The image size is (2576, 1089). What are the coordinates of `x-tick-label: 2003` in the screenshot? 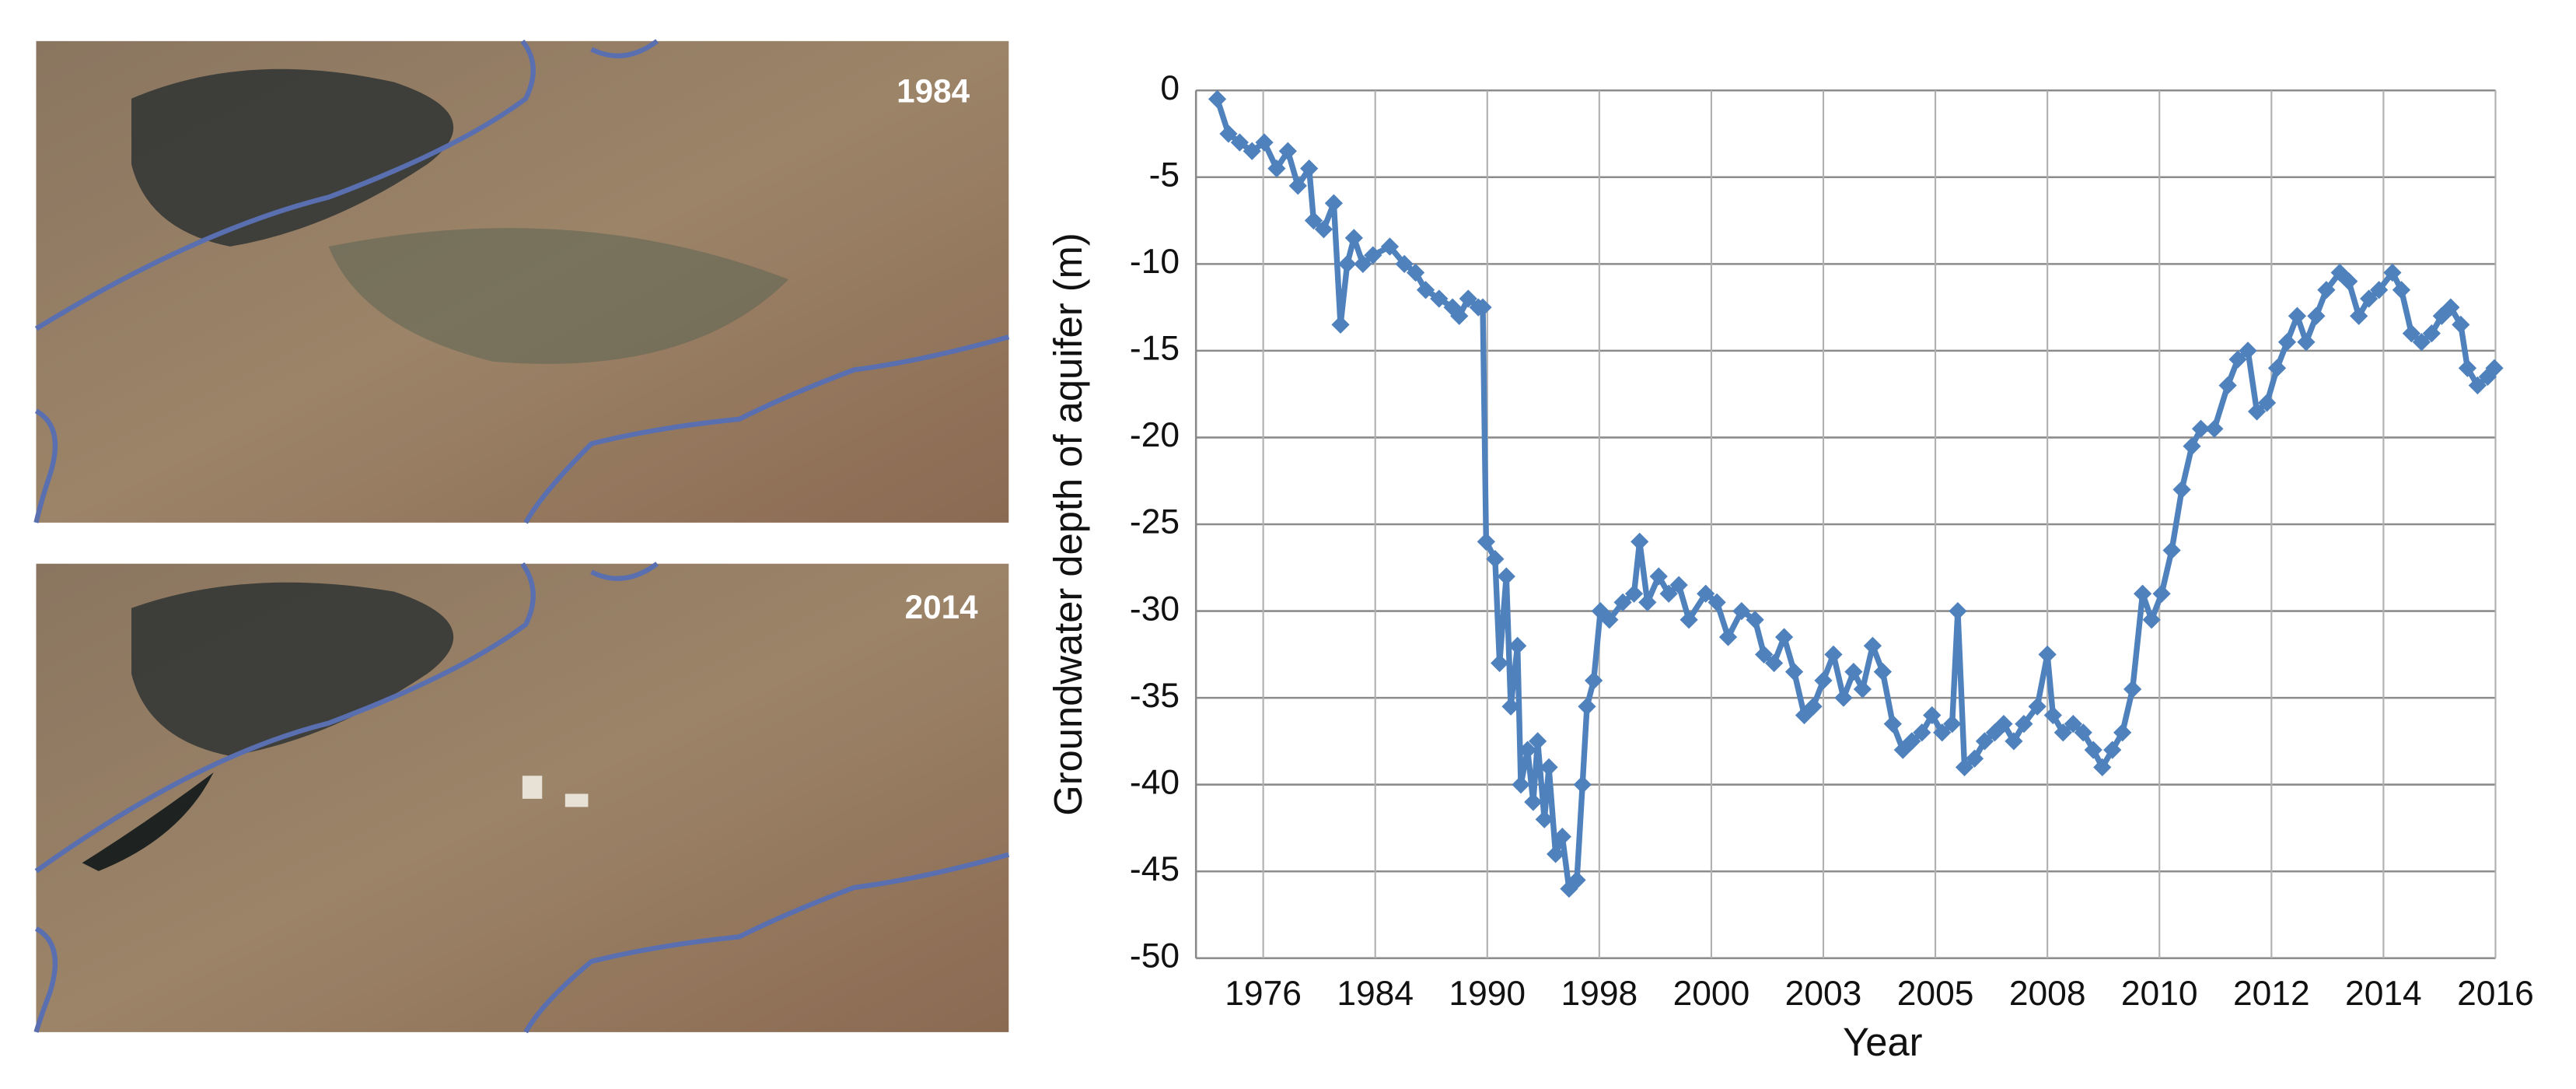 It's located at (1823, 994).